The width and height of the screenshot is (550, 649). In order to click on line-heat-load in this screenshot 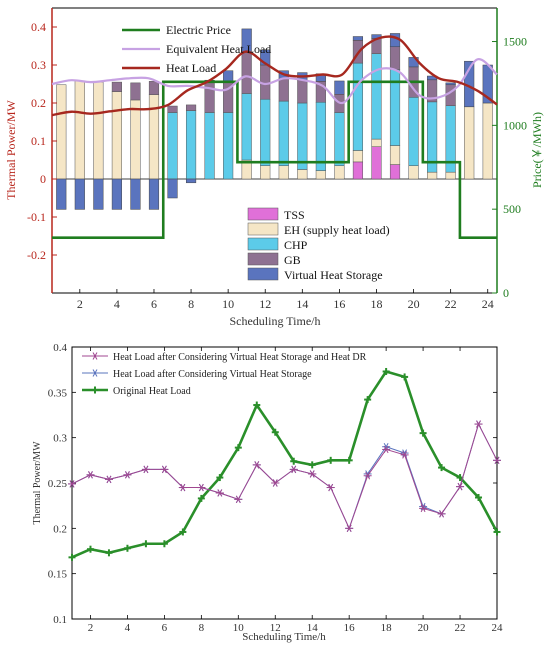, I will do `click(274, 76)`.